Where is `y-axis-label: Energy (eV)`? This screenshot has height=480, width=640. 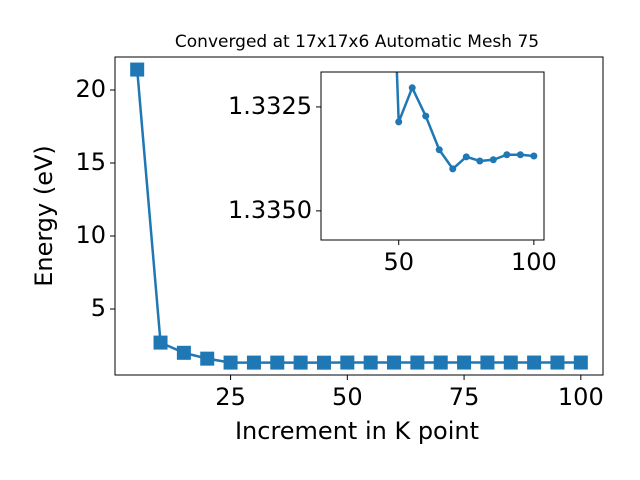
y-axis-label: Energy (eV) is located at coordinates (44, 216).